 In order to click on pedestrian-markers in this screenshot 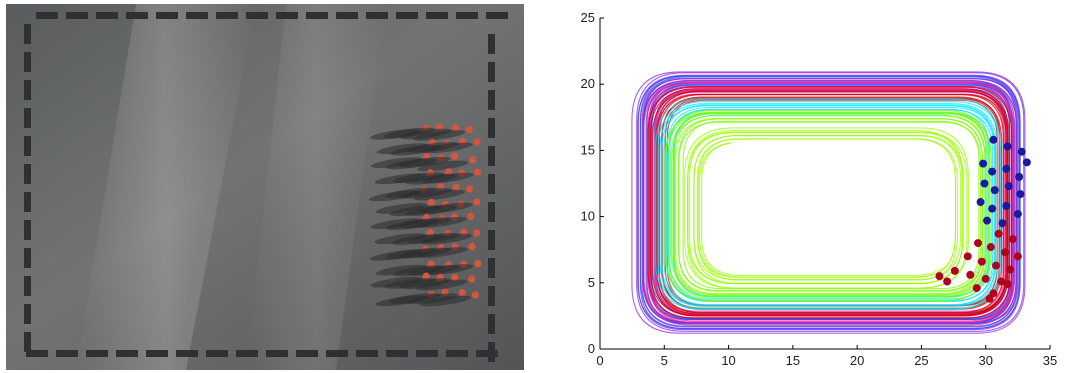, I will do `click(983, 219)`.